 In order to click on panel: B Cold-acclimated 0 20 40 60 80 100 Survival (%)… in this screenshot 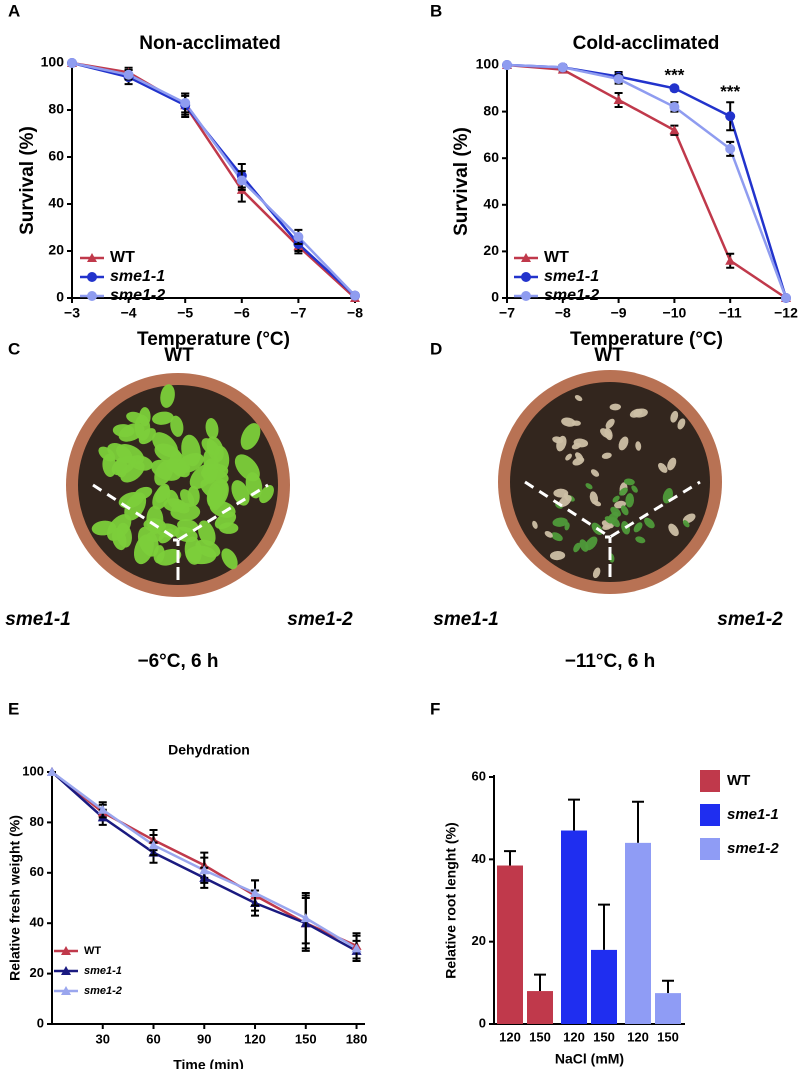, I will do `click(614, 175)`.